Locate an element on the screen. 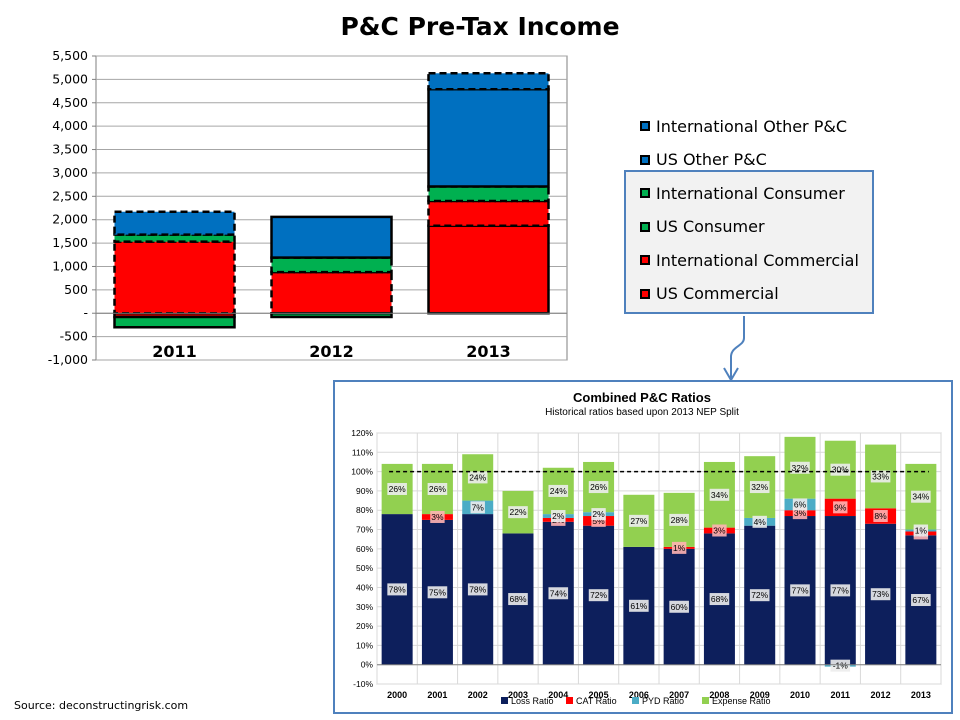 The height and width of the screenshot is (720, 960). y-tick-label: 3,000 is located at coordinates (70, 172).